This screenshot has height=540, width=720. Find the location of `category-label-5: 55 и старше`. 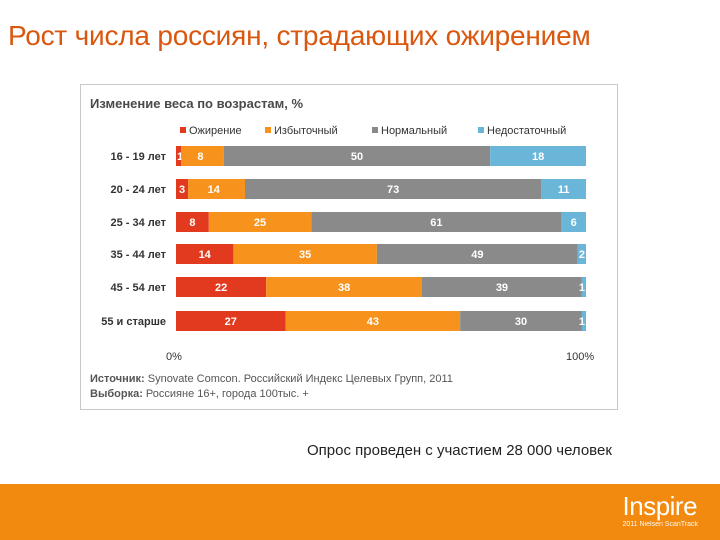

category-label-5: 55 и старше is located at coordinates (133, 322).